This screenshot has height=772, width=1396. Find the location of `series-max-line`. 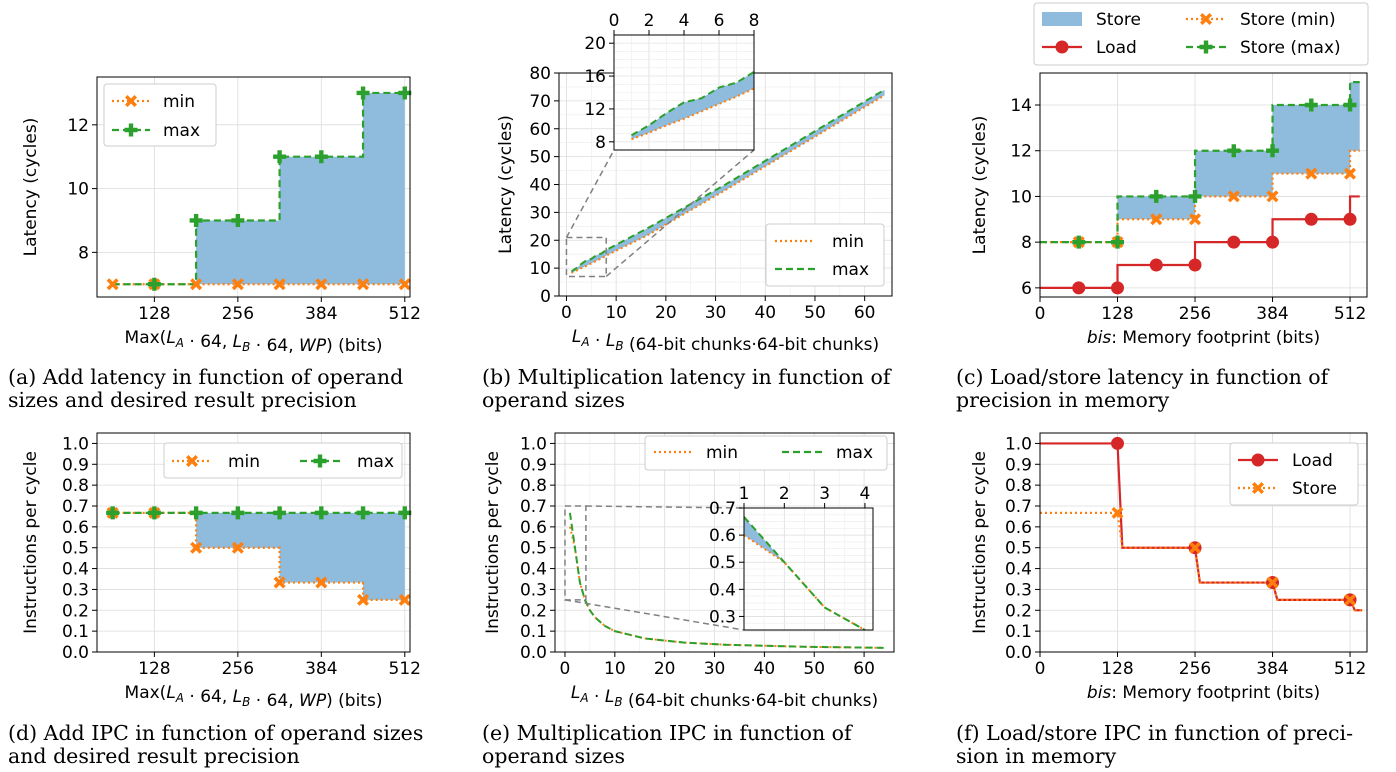

series-max-line is located at coordinates (258, 188).